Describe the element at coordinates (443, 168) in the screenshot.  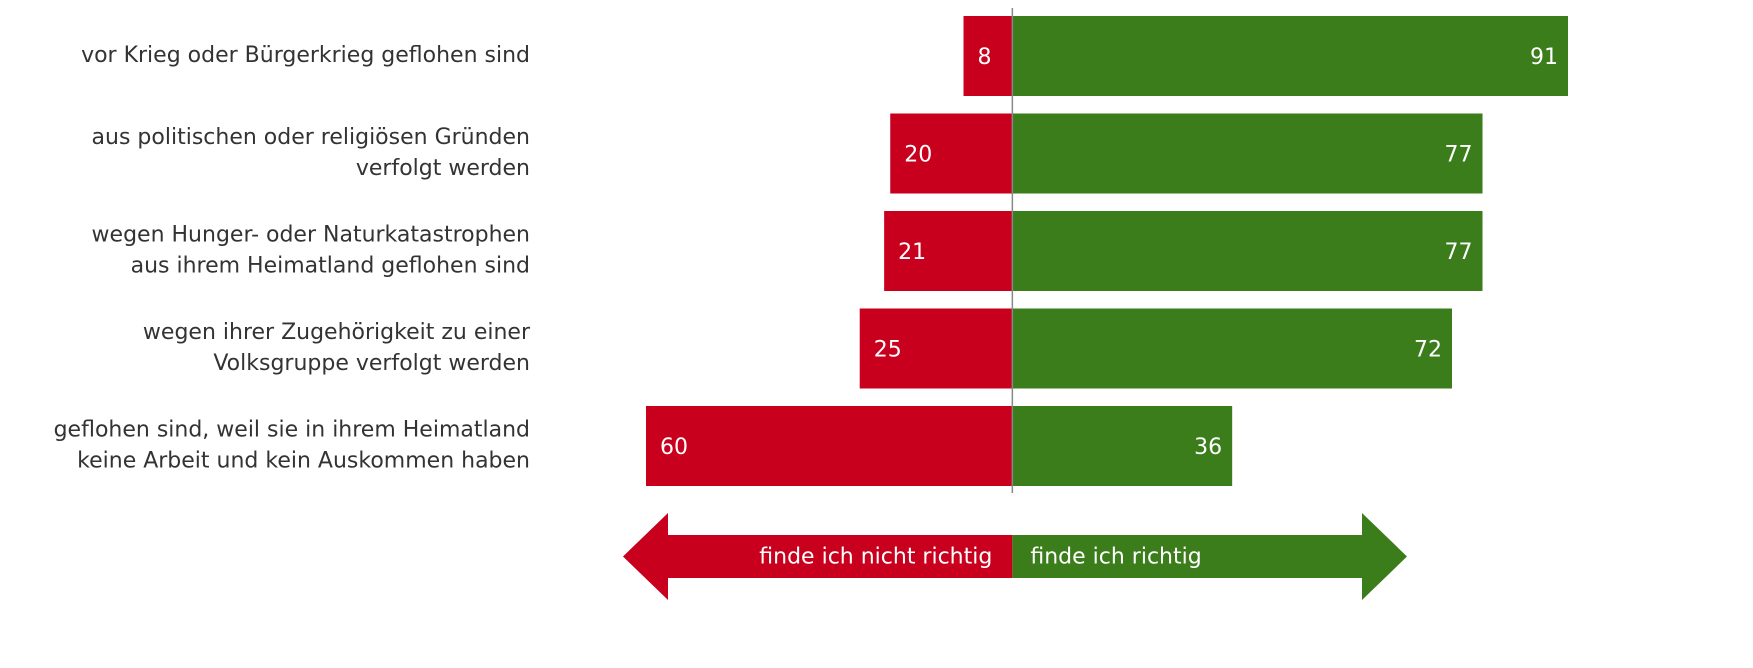
I see `category-line: verfolgt werden` at that location.